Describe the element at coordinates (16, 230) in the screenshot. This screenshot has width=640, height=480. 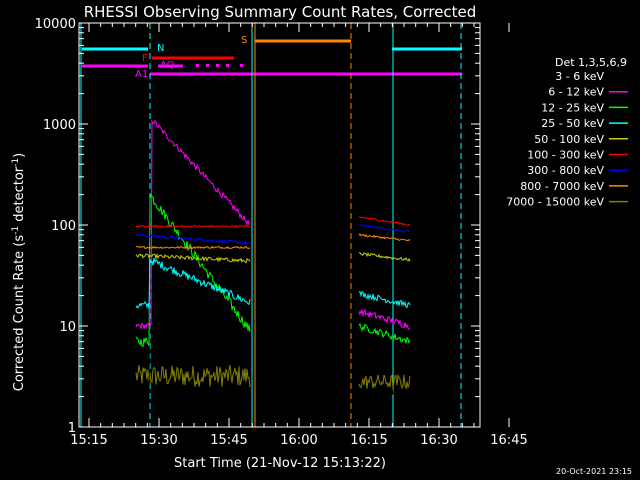
I see `y-axis-label-sup1: -1` at that location.